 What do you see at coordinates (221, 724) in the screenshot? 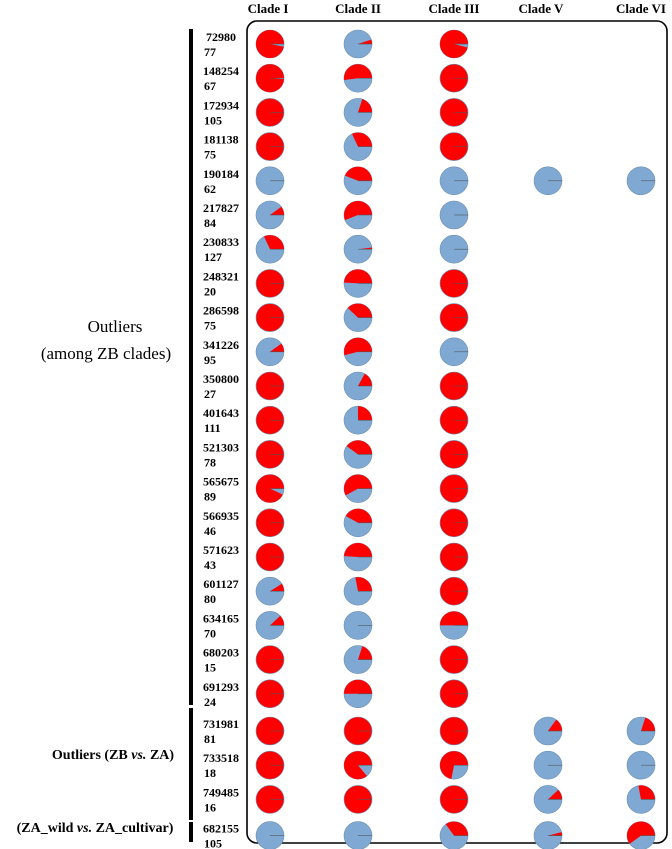
I see `outlier-id: 731981` at bounding box center [221, 724].